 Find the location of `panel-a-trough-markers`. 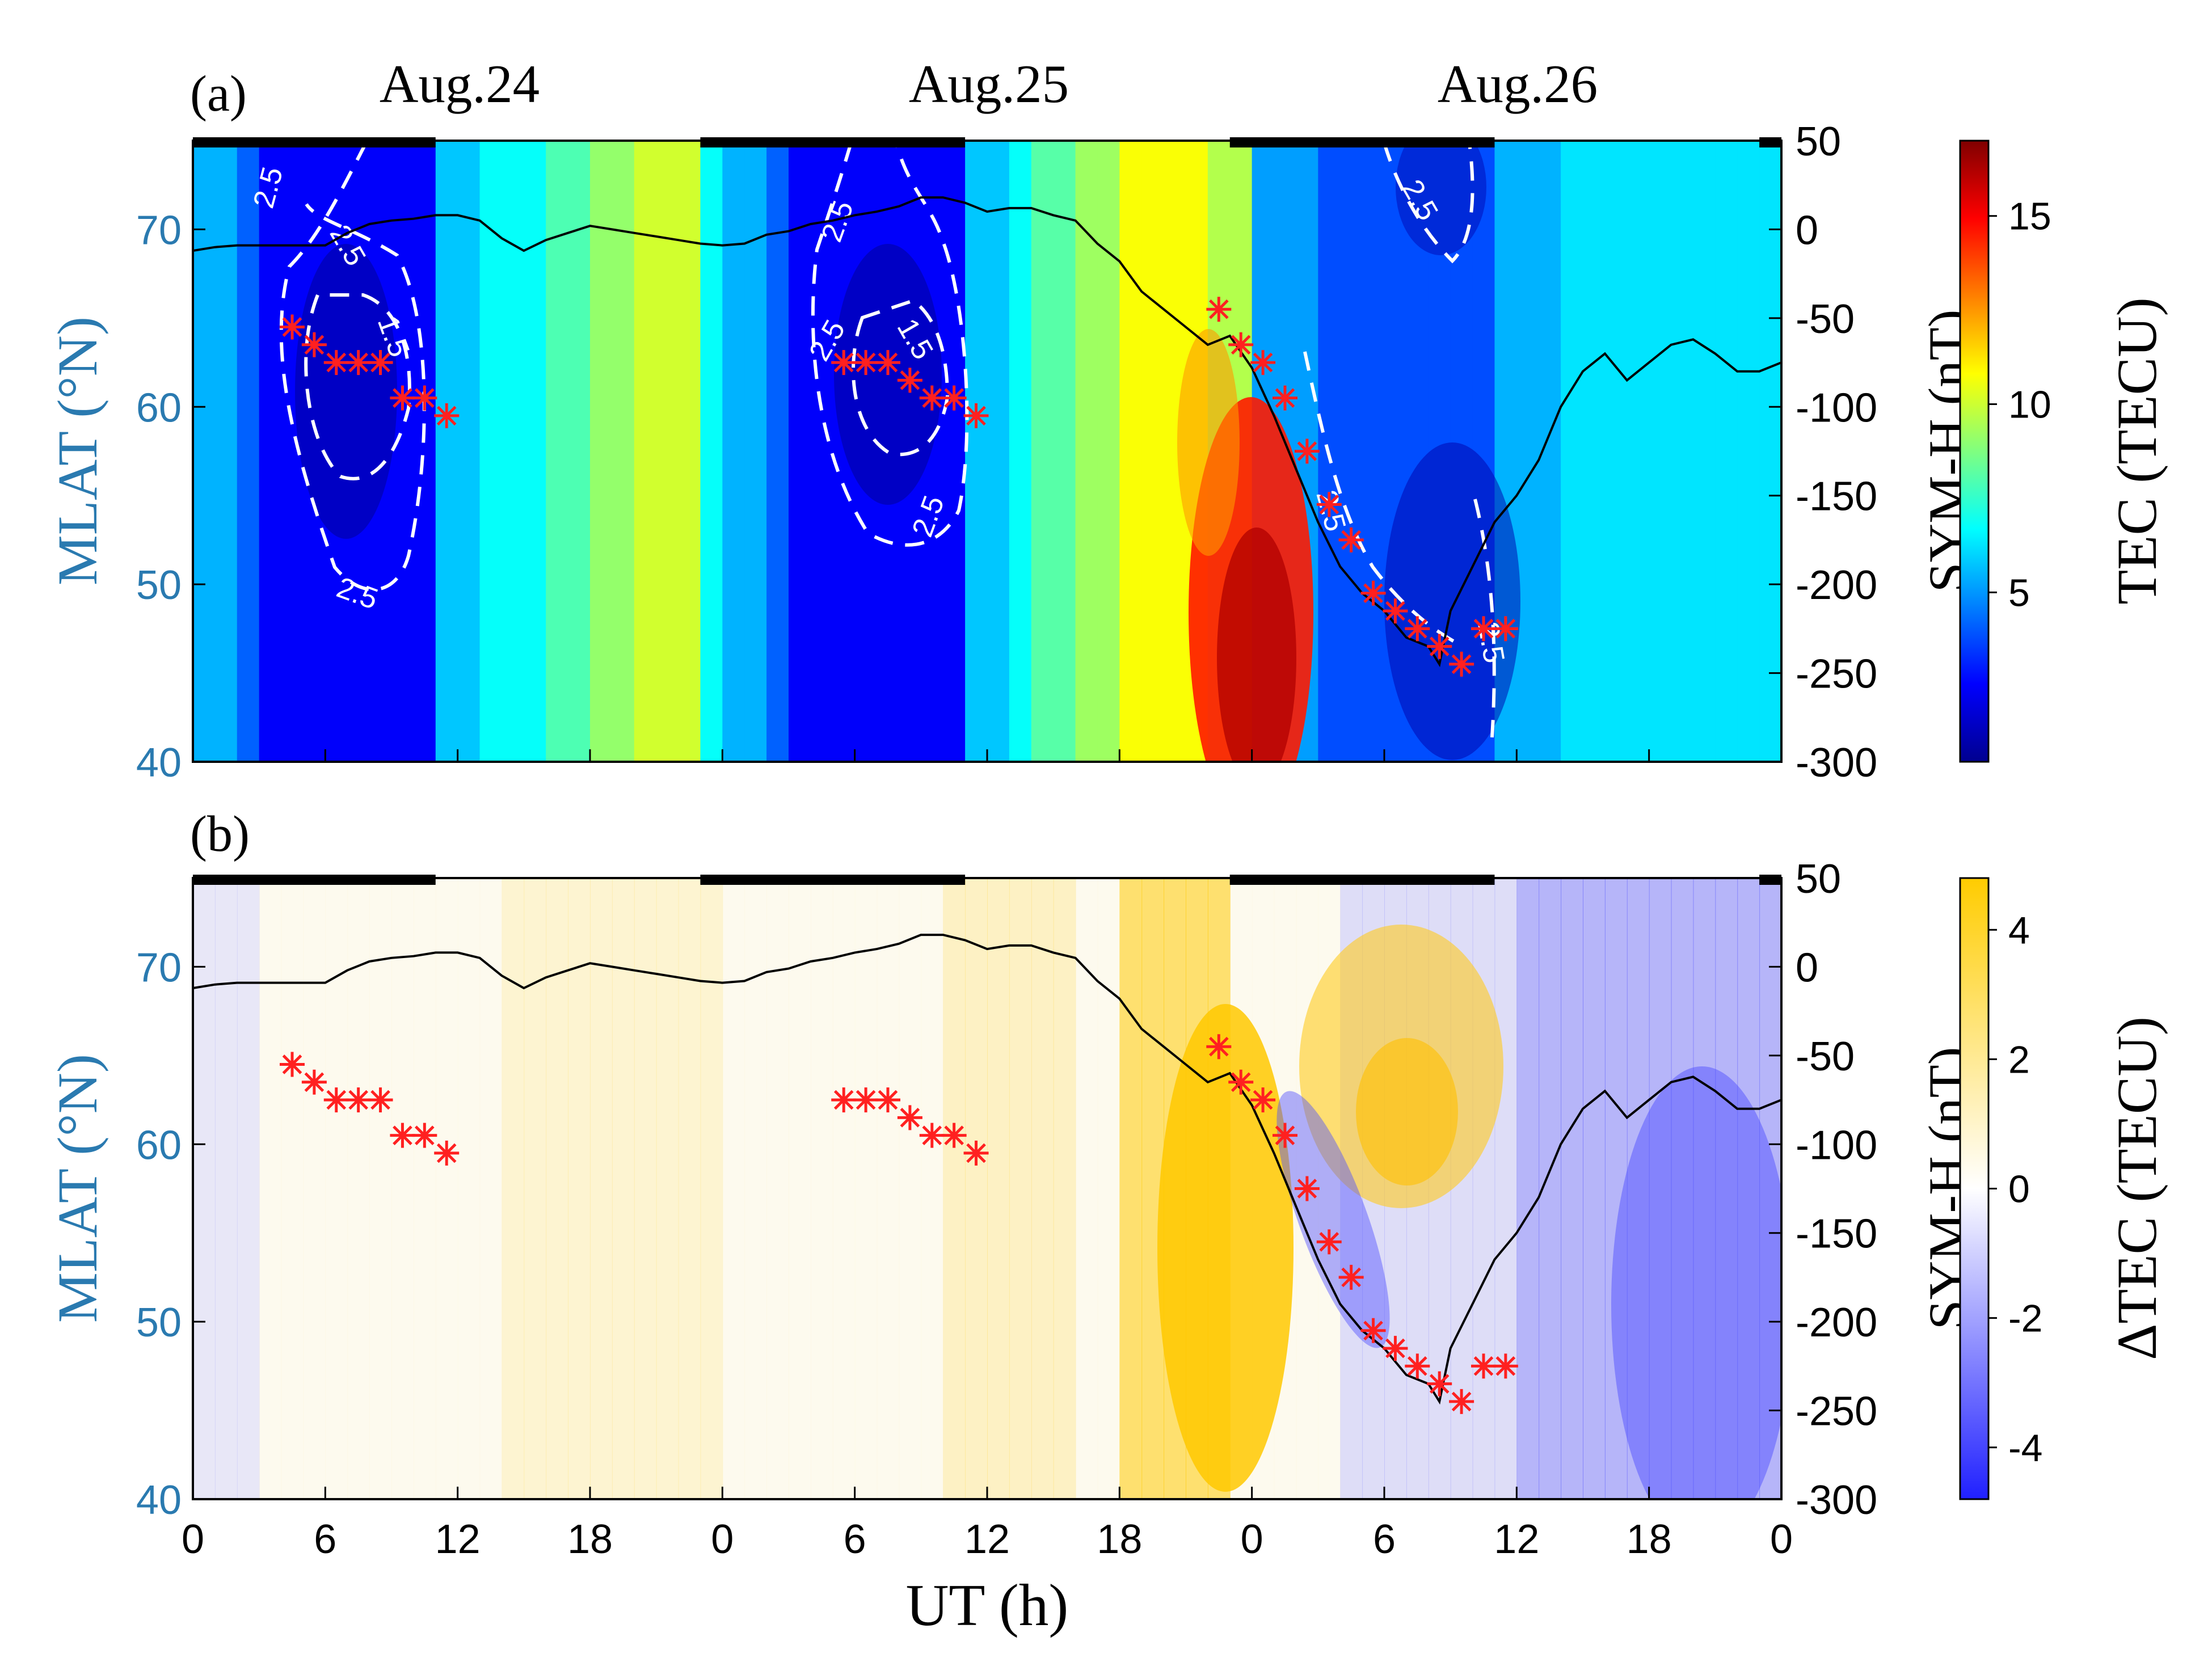

panel-a-trough-markers is located at coordinates (899, 487).